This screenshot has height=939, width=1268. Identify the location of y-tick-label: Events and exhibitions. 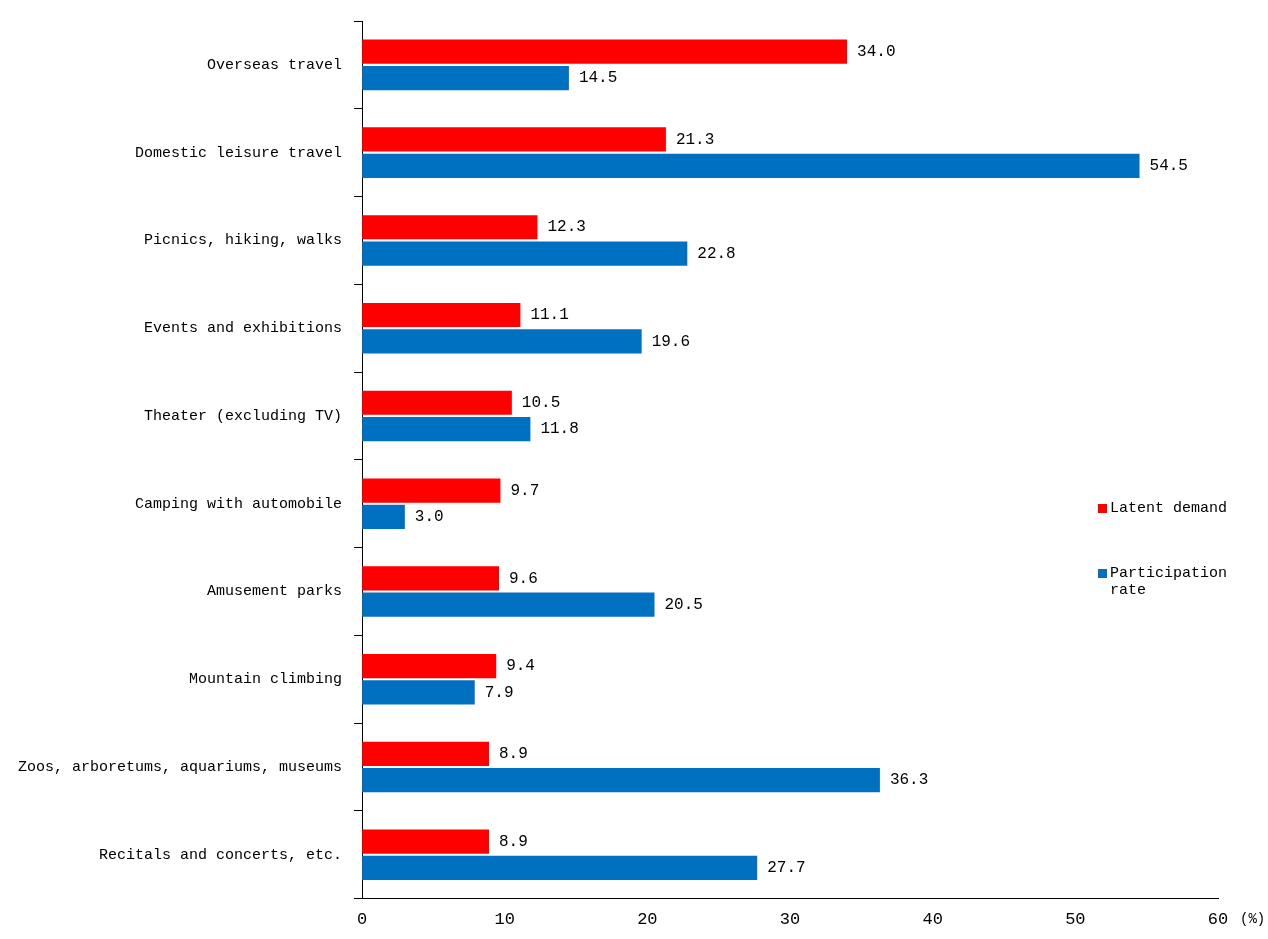
(243, 329).